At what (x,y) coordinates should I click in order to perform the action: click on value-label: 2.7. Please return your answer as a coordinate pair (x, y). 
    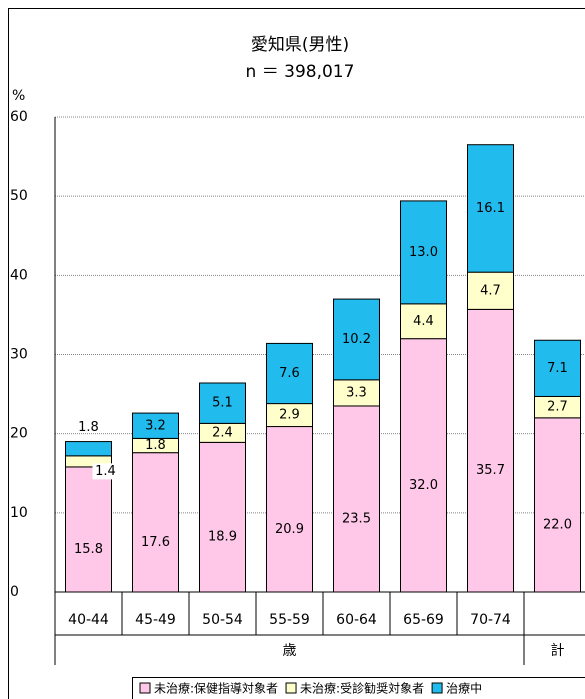
    Looking at the image, I should click on (557, 407).